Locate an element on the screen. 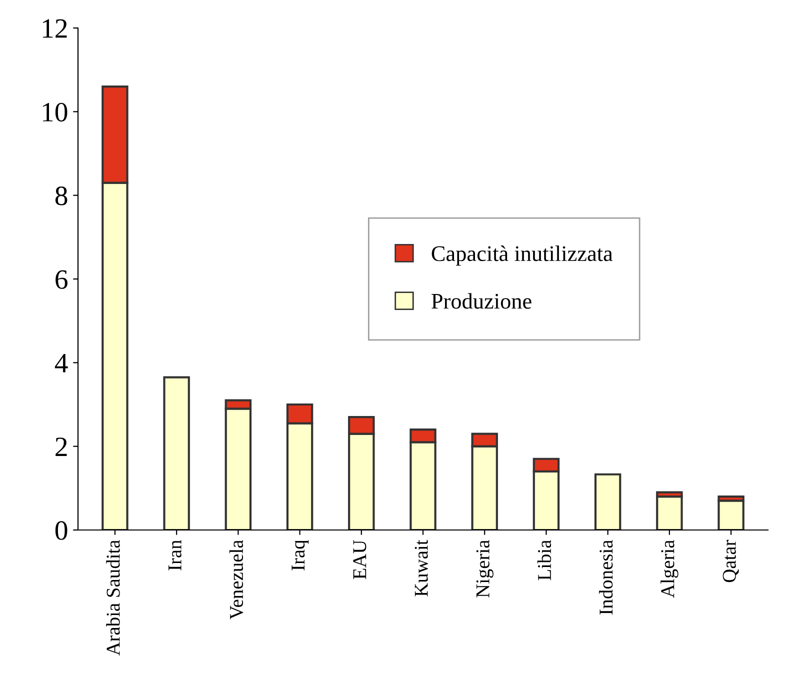 The width and height of the screenshot is (790, 682). x-tick-label: Iraq is located at coordinates (300, 555).